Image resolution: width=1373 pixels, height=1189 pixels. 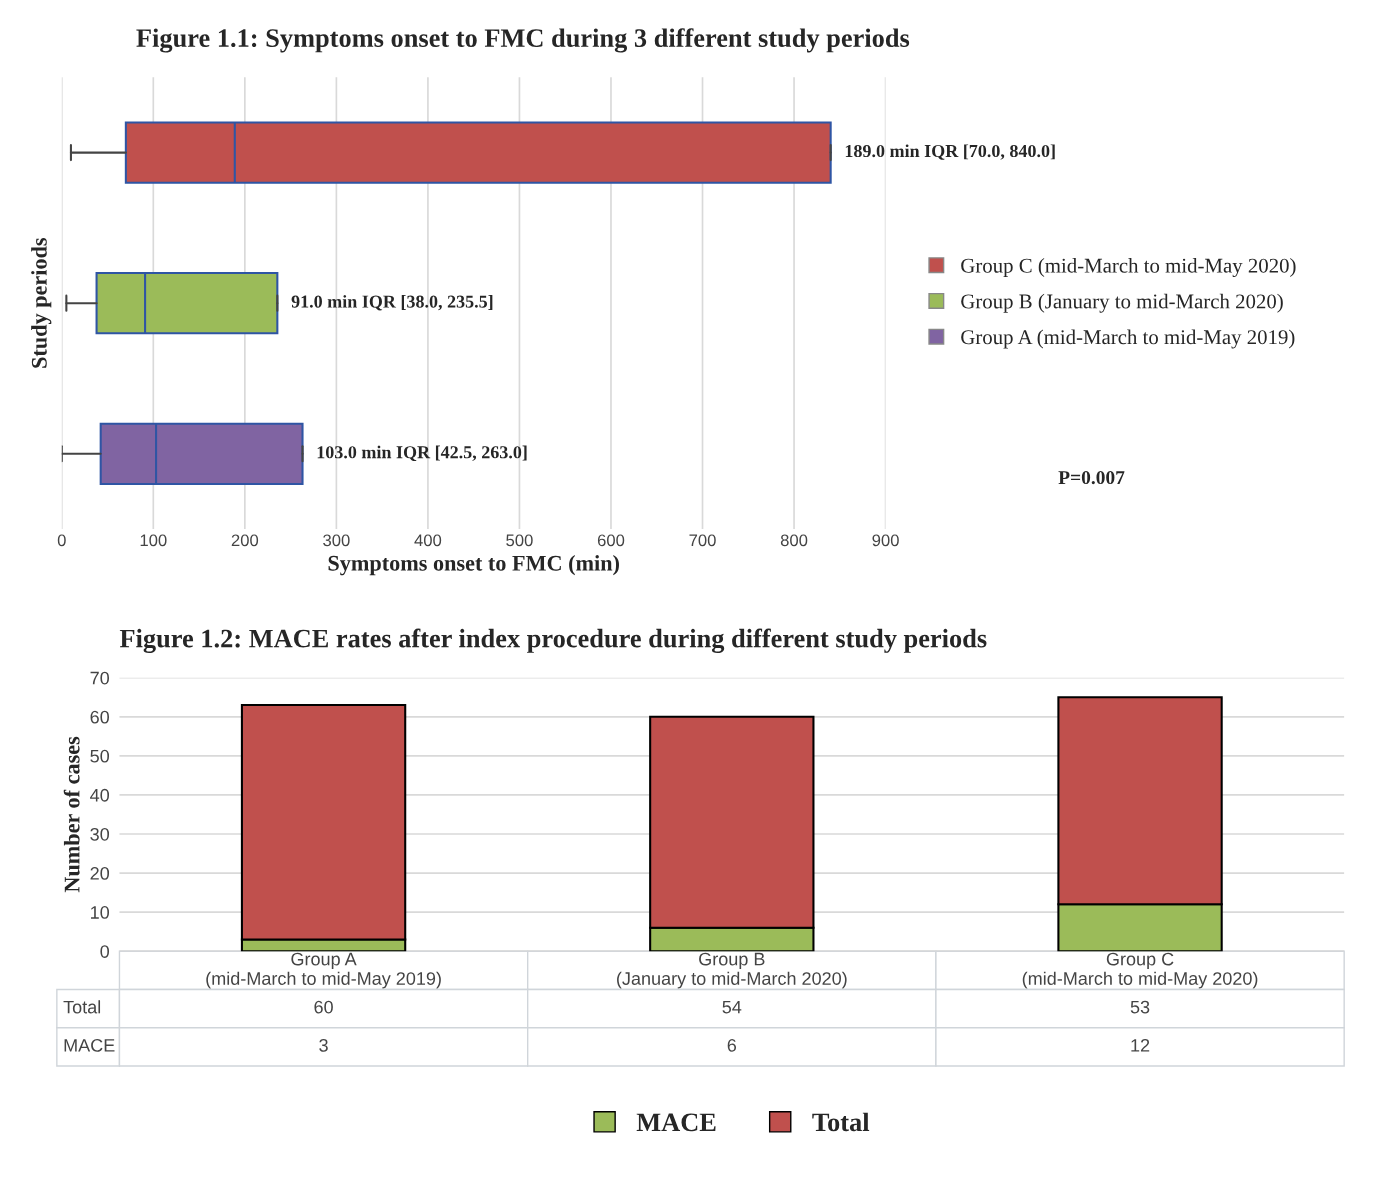 I want to click on x-tick-label: Group A (mid-March to mid-May 2019), so click(x=323, y=970).